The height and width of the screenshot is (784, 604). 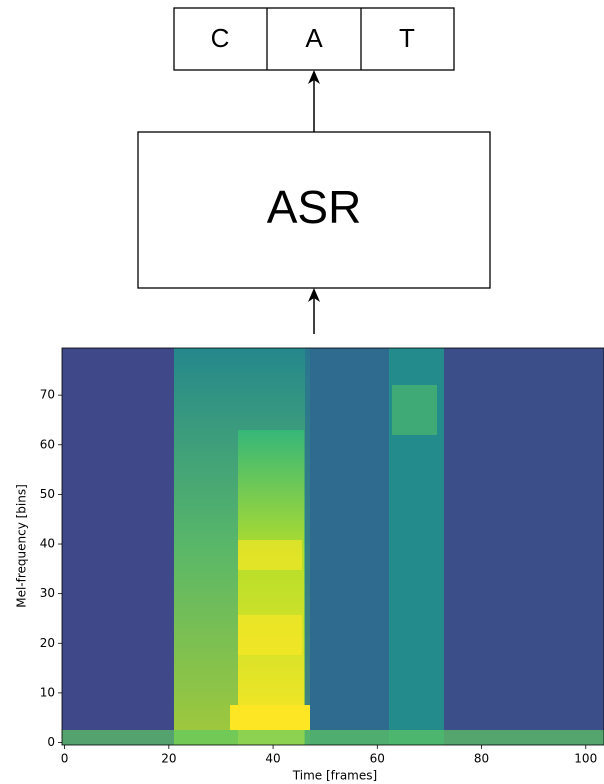 What do you see at coordinates (334, 776) in the screenshot?
I see `x-axis-label: Time [frames]` at bounding box center [334, 776].